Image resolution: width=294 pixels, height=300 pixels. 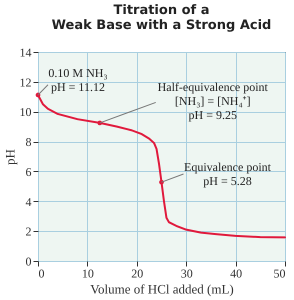 What do you see at coordinates (26, 82) in the screenshot?
I see `y-tick-label: 12` at bounding box center [26, 82].